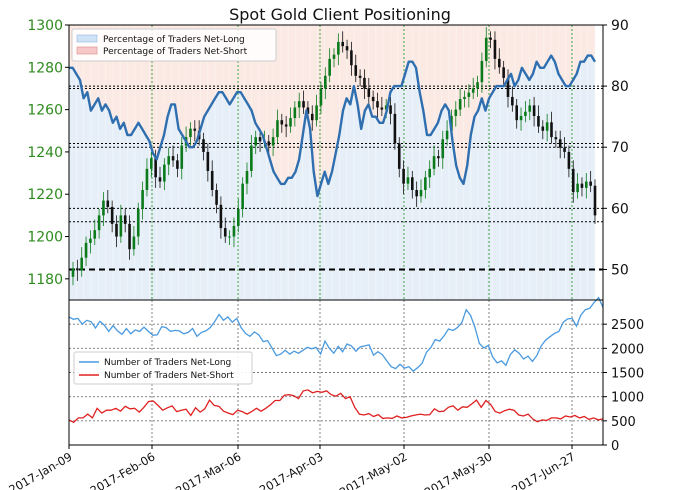 This screenshot has height=490, width=680. I want to click on x-tick-label: 2017-Jan-09, so click(40, 469).